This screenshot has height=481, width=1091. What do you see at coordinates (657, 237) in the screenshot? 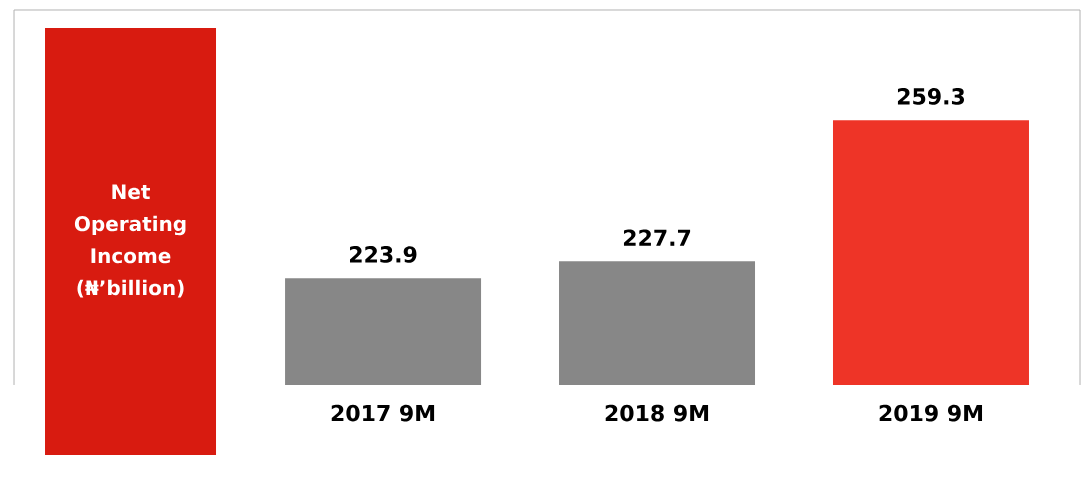
I see `data-label: 227.7` at bounding box center [657, 237].